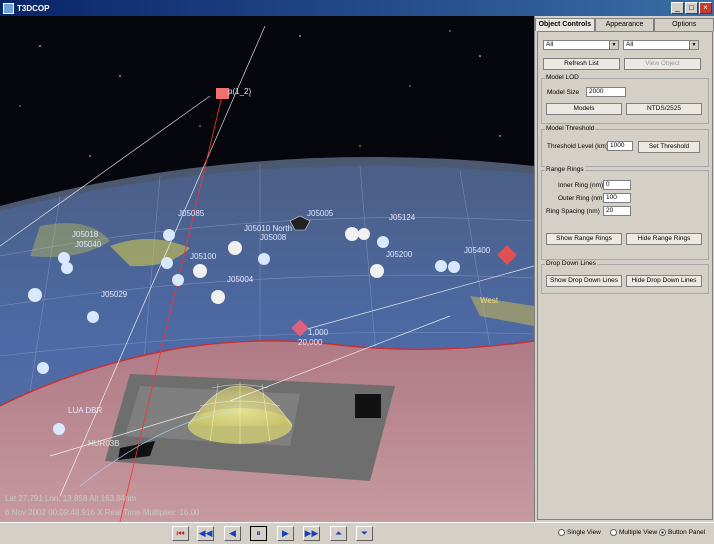 The width and height of the screenshot is (714, 544). What do you see at coordinates (240, 279) in the screenshot?
I see `track-label-j5004: J05004` at bounding box center [240, 279].